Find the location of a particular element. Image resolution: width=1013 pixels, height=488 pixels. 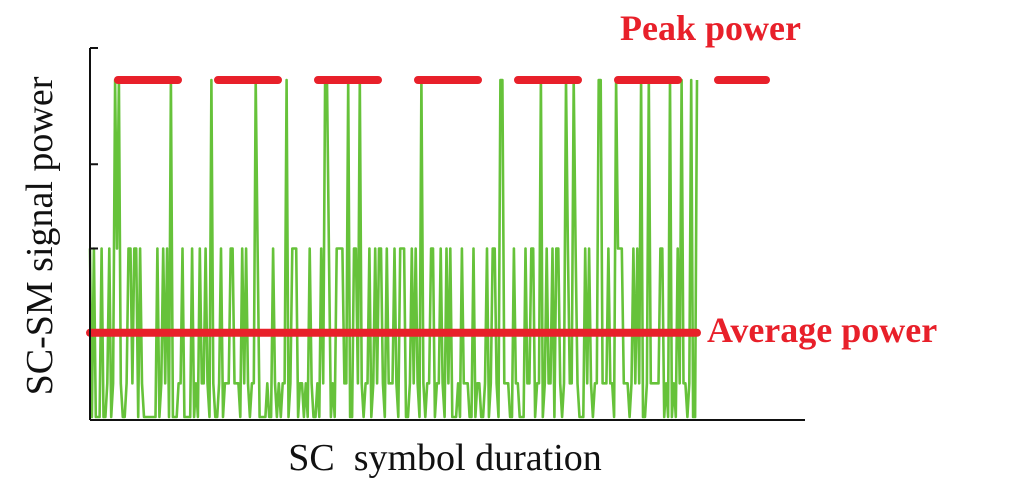

y-axis-label: SC-SM signal power is located at coordinates (40, 235).